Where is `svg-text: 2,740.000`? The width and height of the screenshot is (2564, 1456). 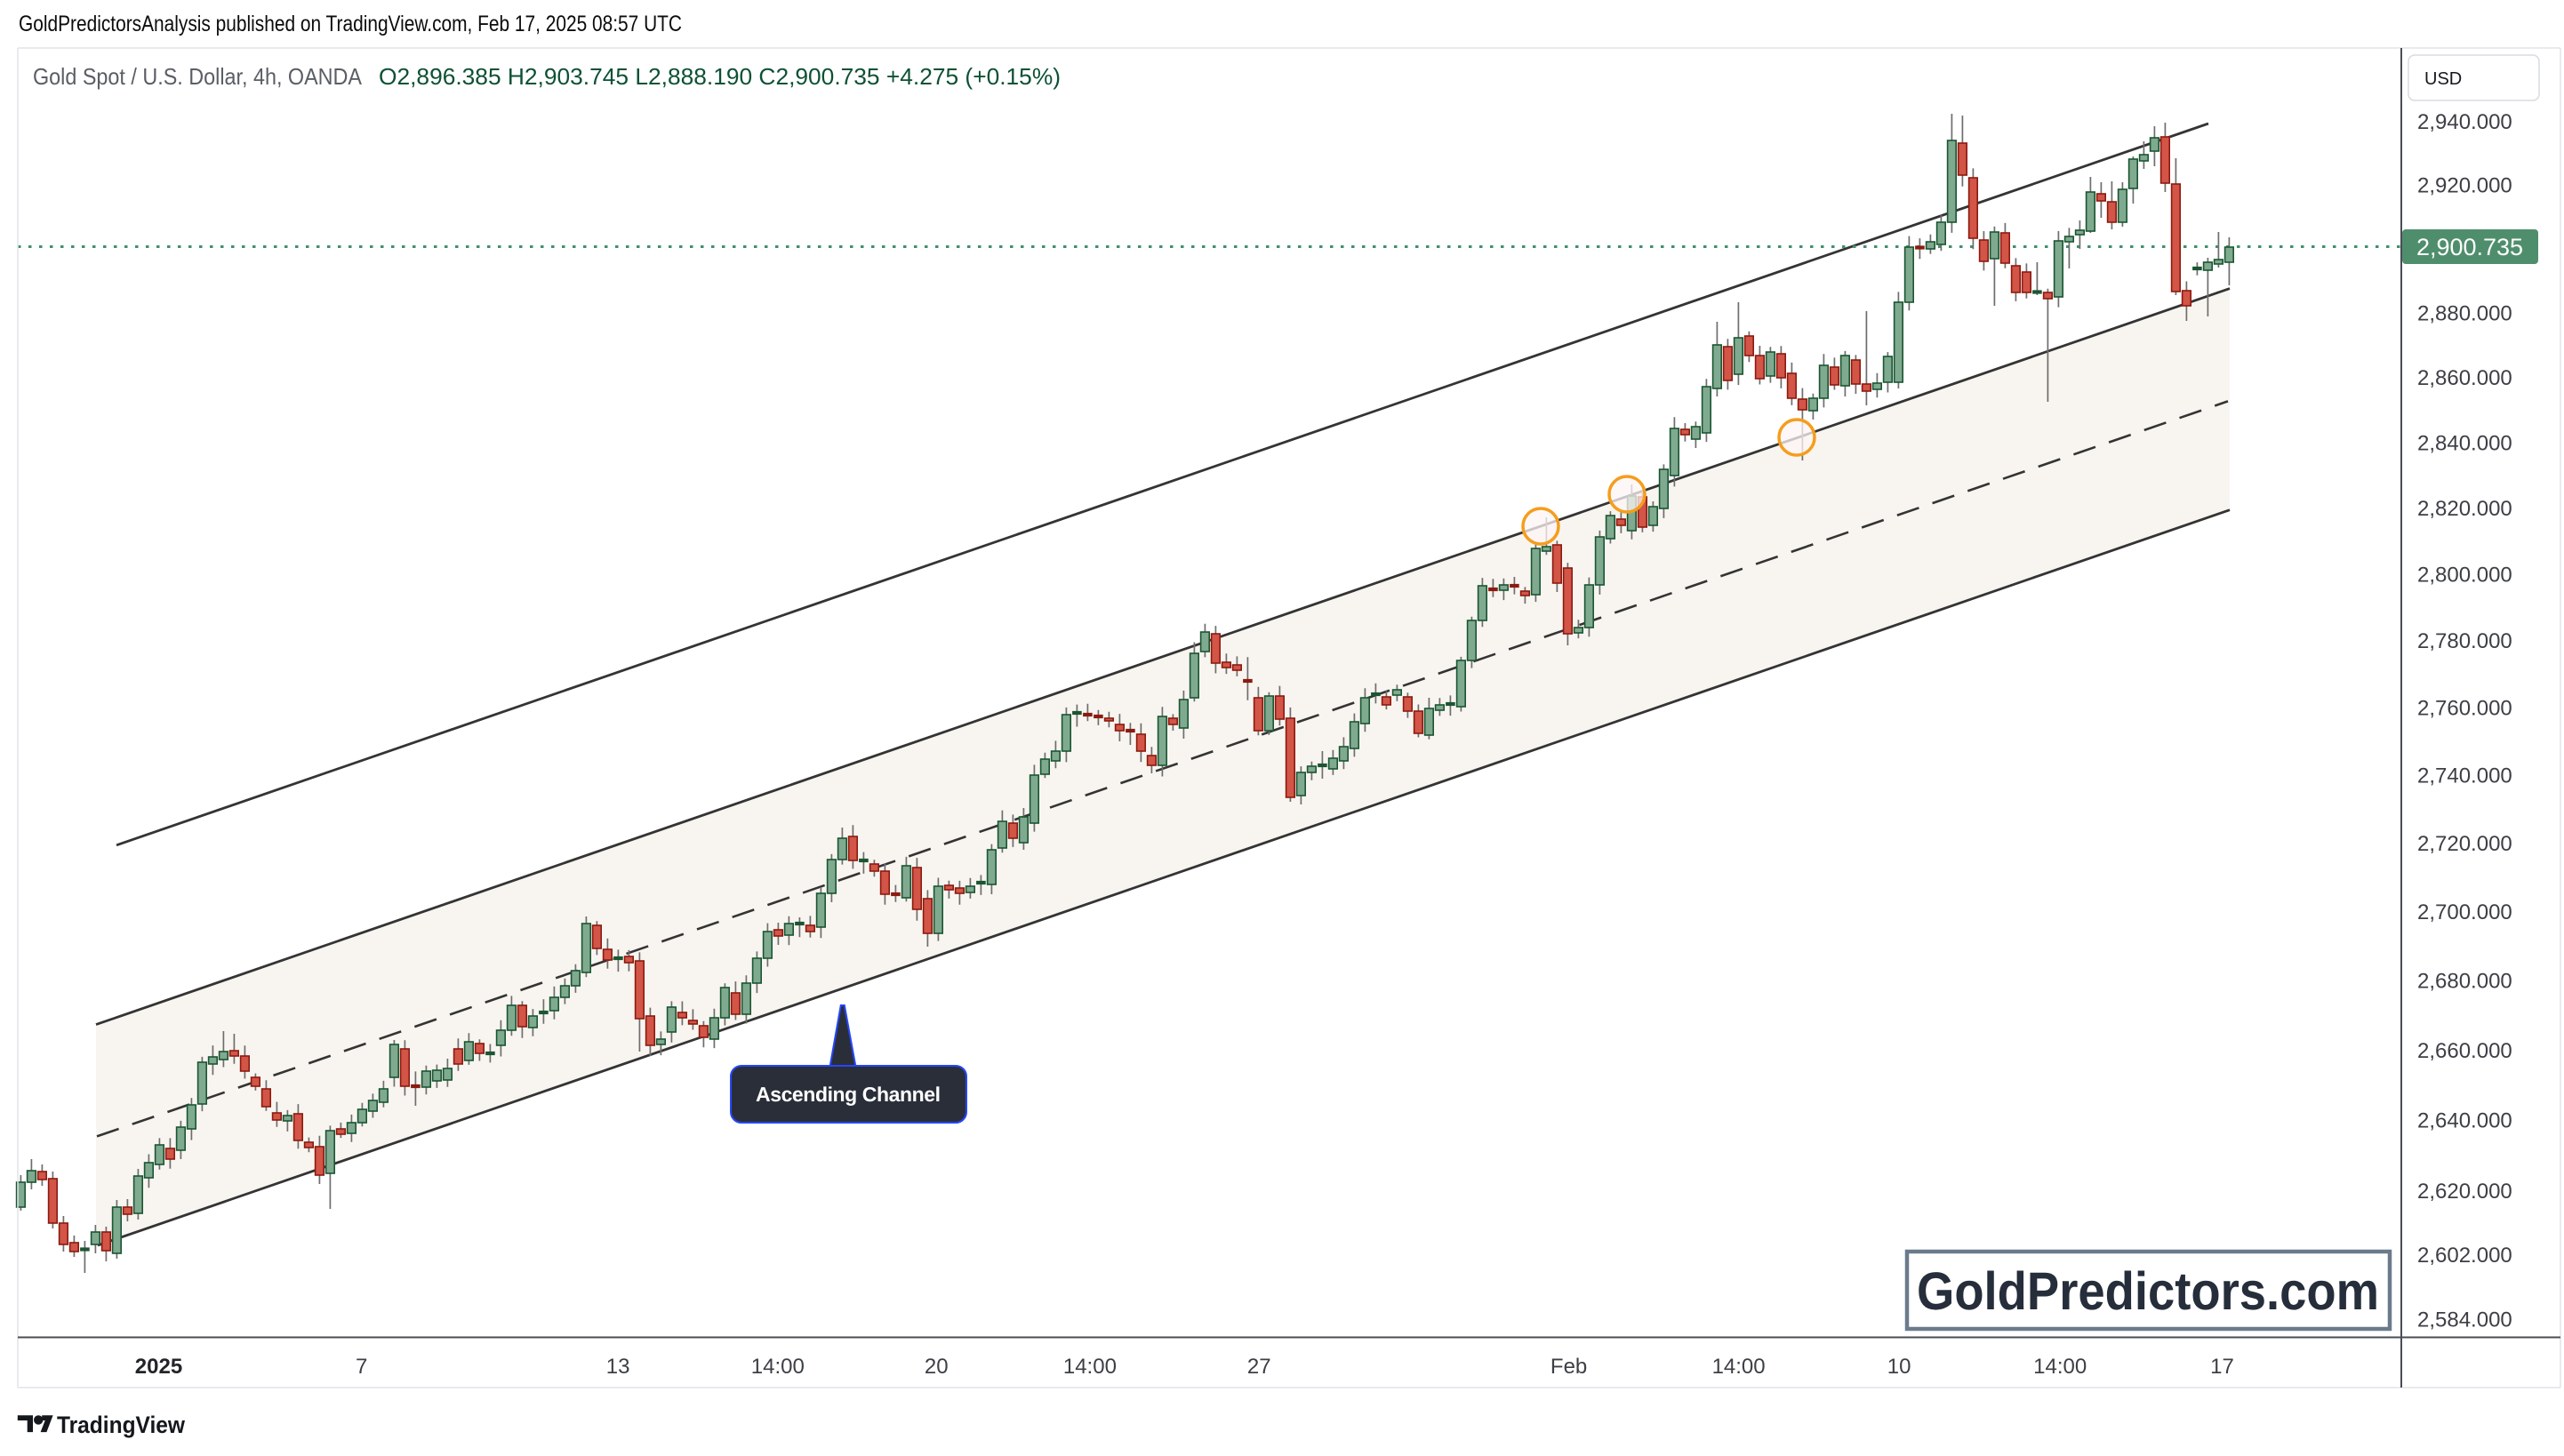 svg-text: 2,740.000 is located at coordinates (2464, 776).